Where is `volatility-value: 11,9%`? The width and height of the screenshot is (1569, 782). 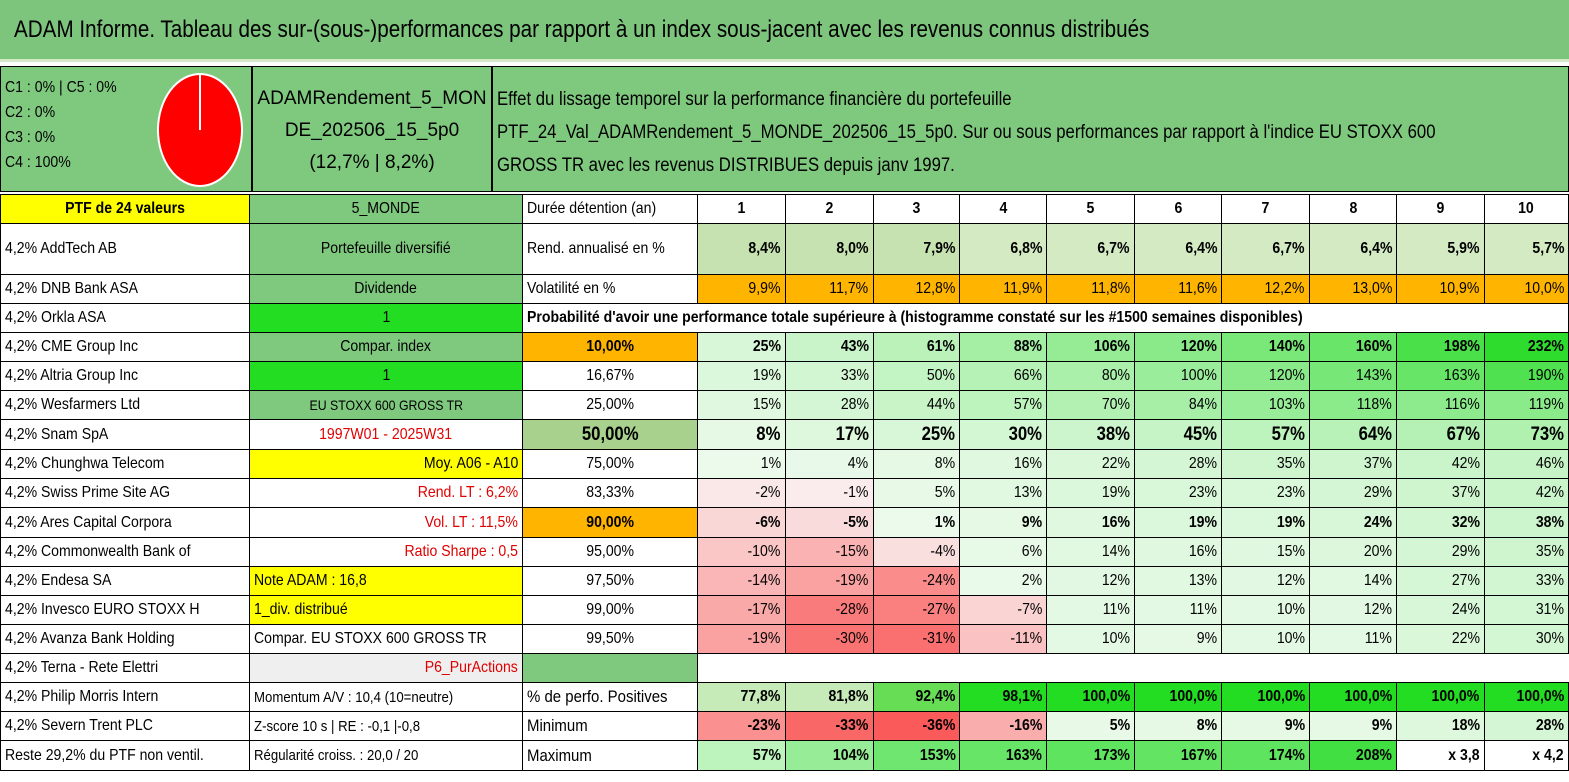
volatility-value: 11,9% is located at coordinates (1003, 289).